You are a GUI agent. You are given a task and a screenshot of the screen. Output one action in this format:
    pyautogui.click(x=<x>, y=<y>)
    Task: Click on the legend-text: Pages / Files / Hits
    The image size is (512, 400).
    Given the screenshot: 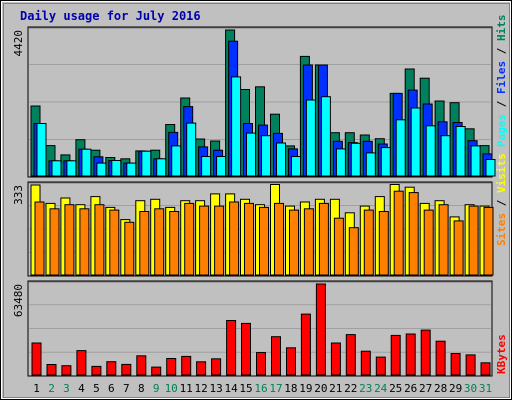 What is the action you would take?
    pyautogui.click(x=501, y=81)
    